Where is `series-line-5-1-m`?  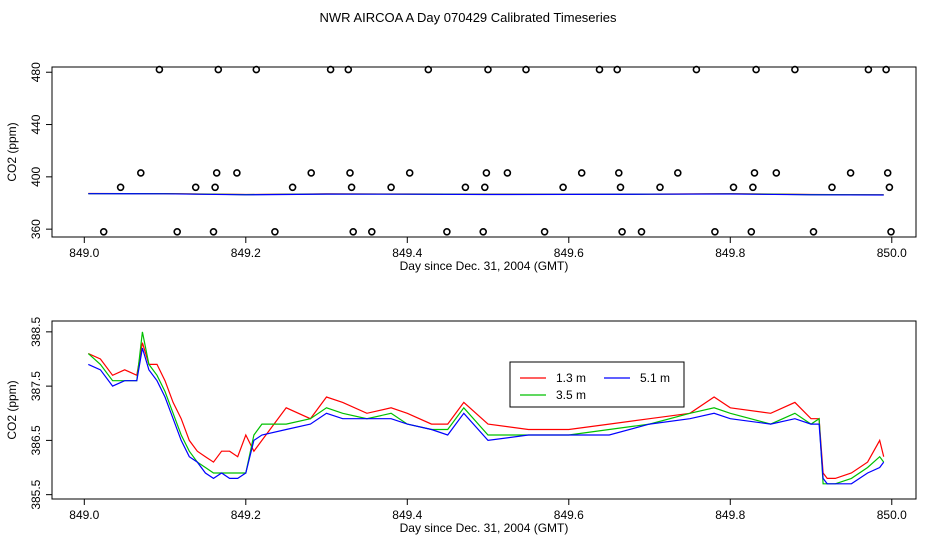
series-line-5-1-m is located at coordinates (486, 194).